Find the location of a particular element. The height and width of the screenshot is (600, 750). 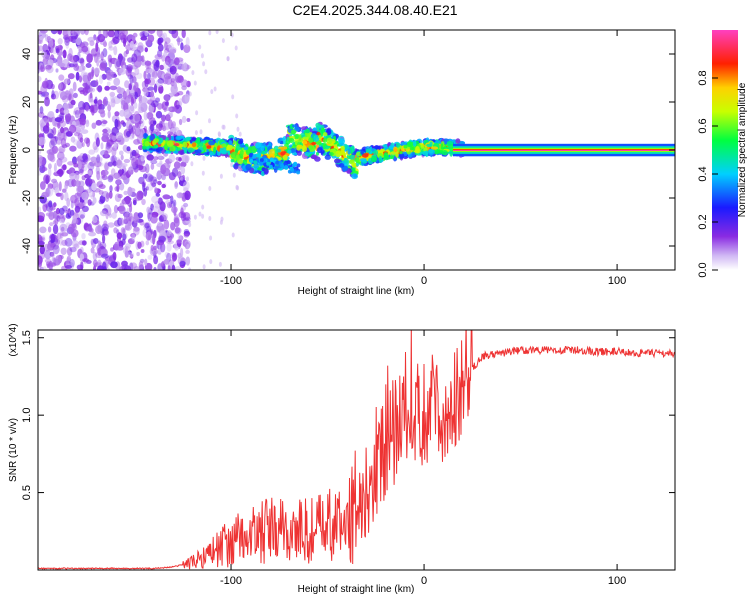

y-tick-label: -40 is located at coordinates (27, 246).